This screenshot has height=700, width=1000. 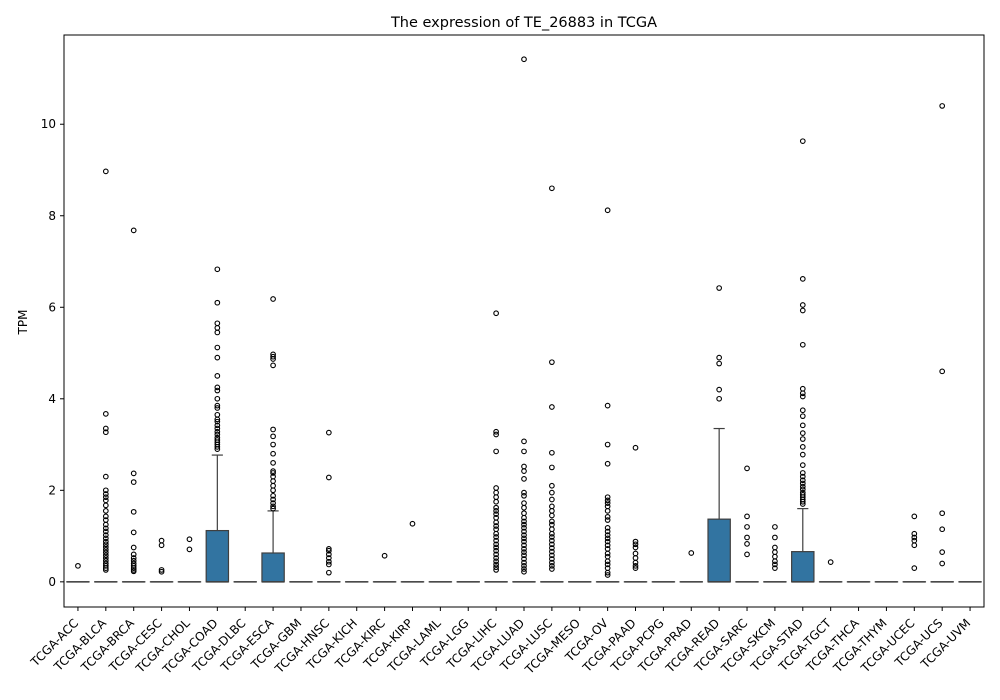 I want to click on box, so click(x=273, y=567).